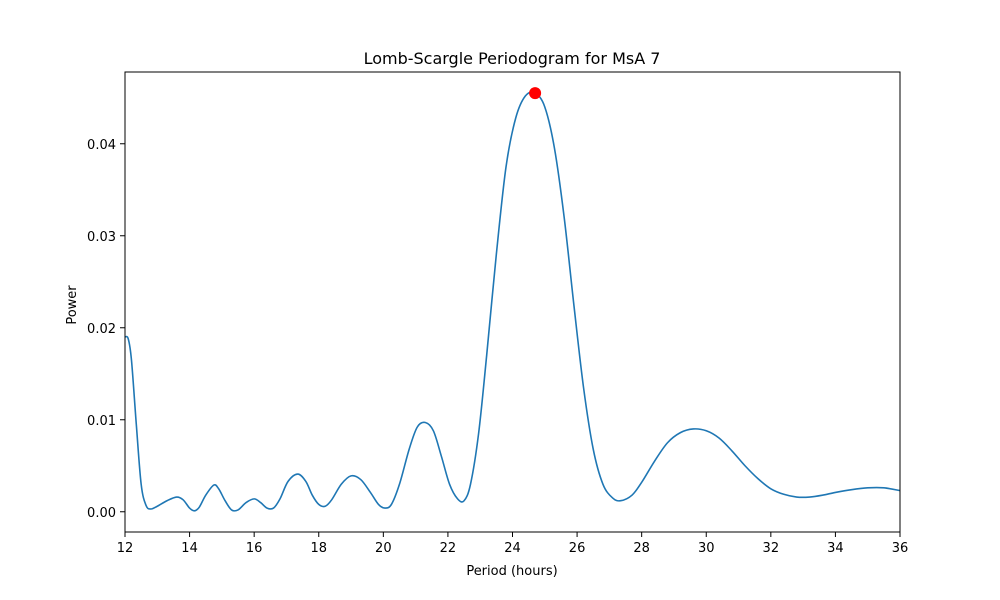 The height and width of the screenshot is (600, 1000). I want to click on x-tick-label: 20, so click(383, 548).